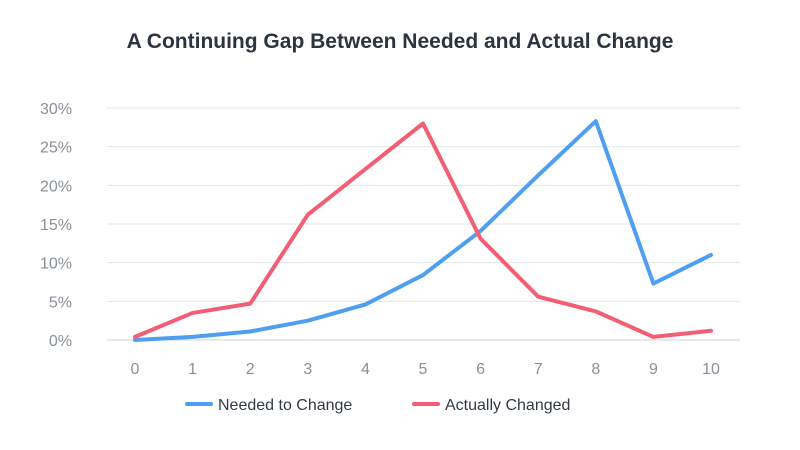  I want to click on y-tick-label: 15%, so click(56, 225).